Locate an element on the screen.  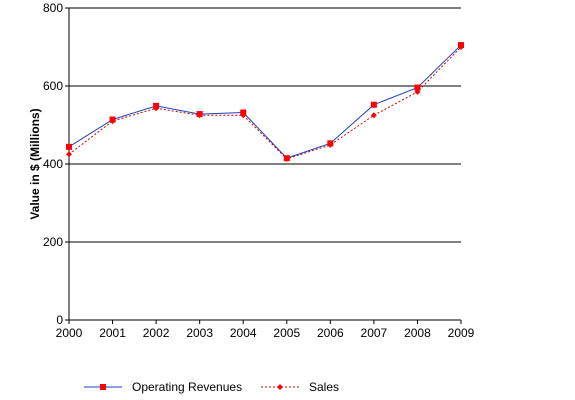
legend-label: Operating Revenues is located at coordinates (187, 387).